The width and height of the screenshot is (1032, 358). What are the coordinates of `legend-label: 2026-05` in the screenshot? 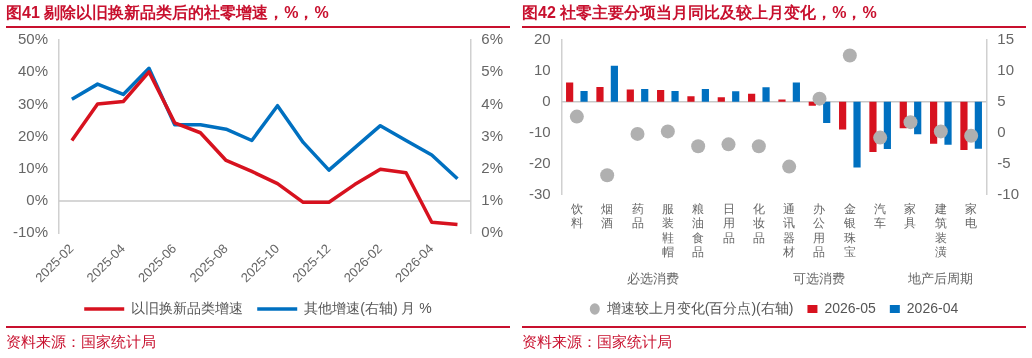 It's located at (850, 307).